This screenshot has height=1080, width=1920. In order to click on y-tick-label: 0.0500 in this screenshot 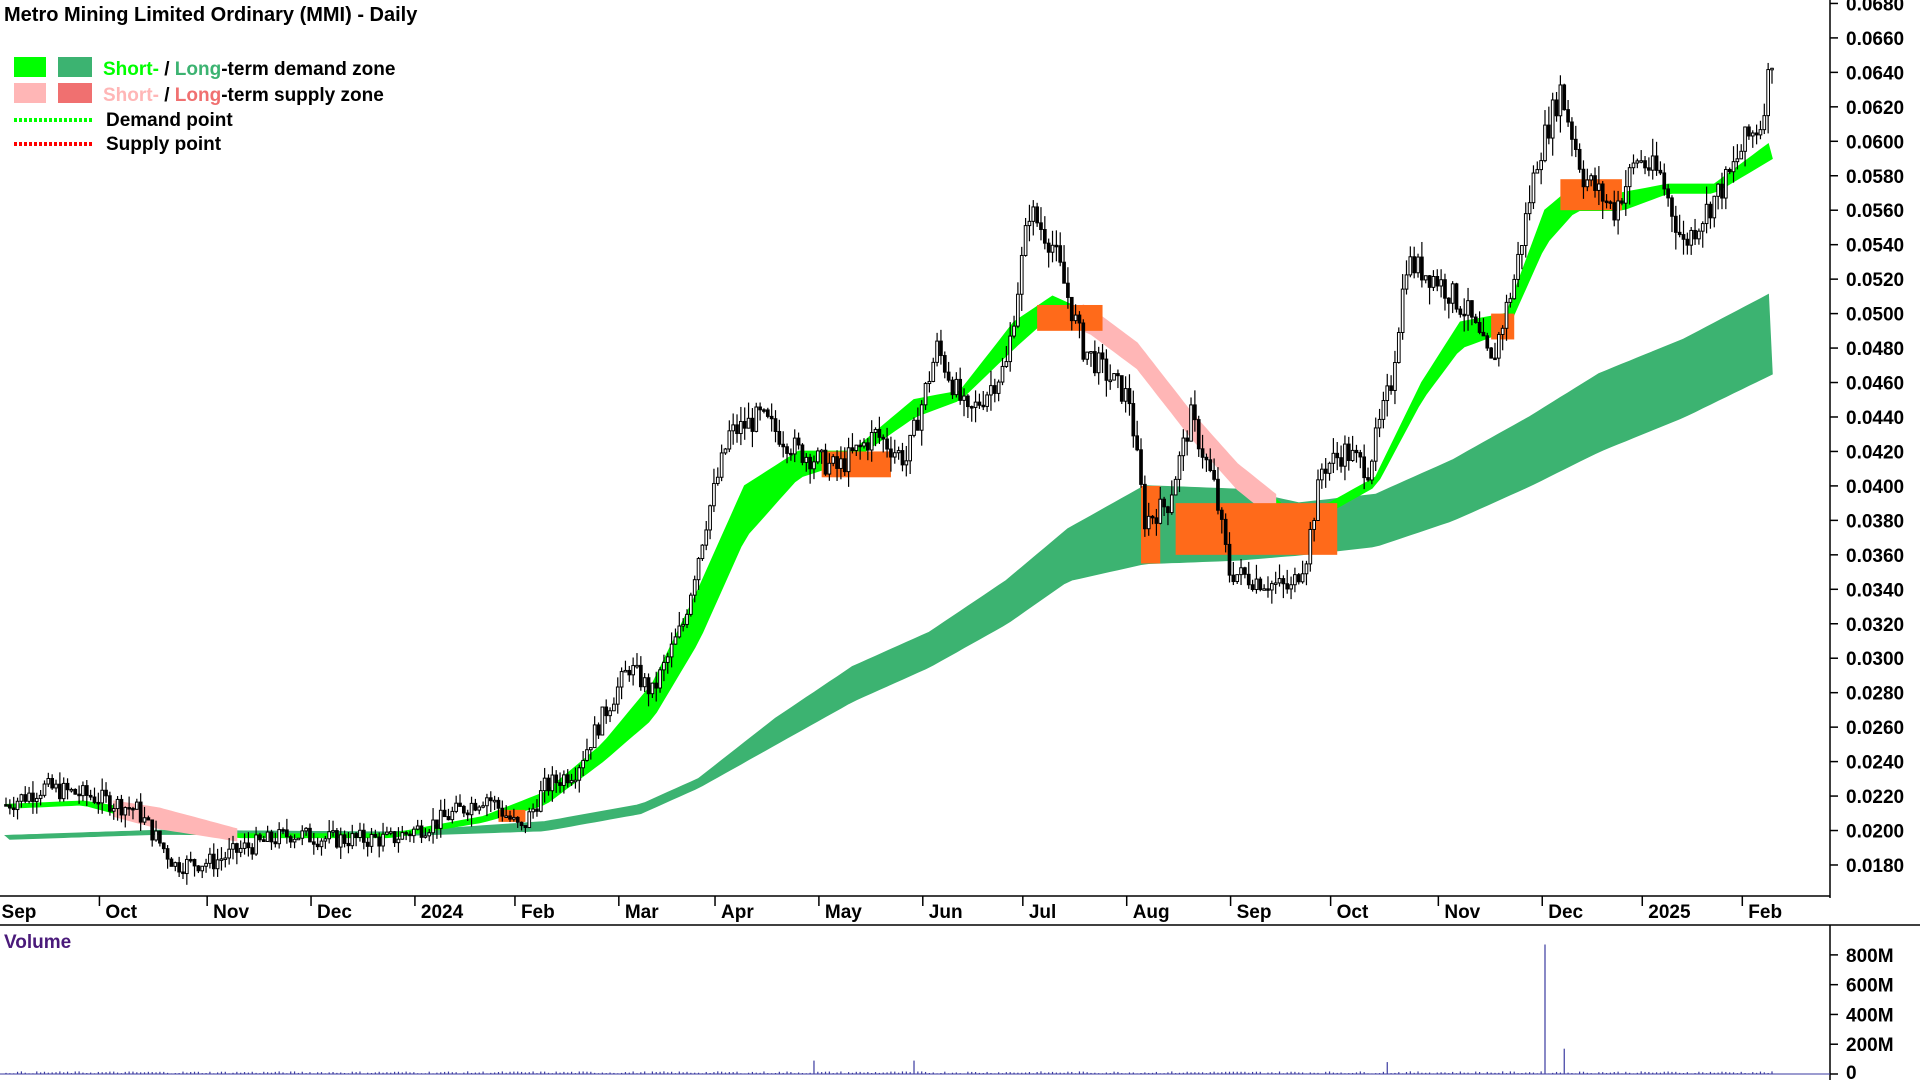, I will do `click(1875, 315)`.